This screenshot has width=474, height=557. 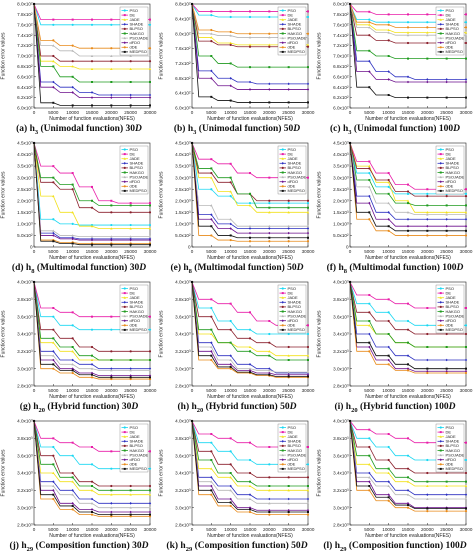 I want to click on x-axis-label: Number of function evaluations(NFES), so click(x=250, y=119).